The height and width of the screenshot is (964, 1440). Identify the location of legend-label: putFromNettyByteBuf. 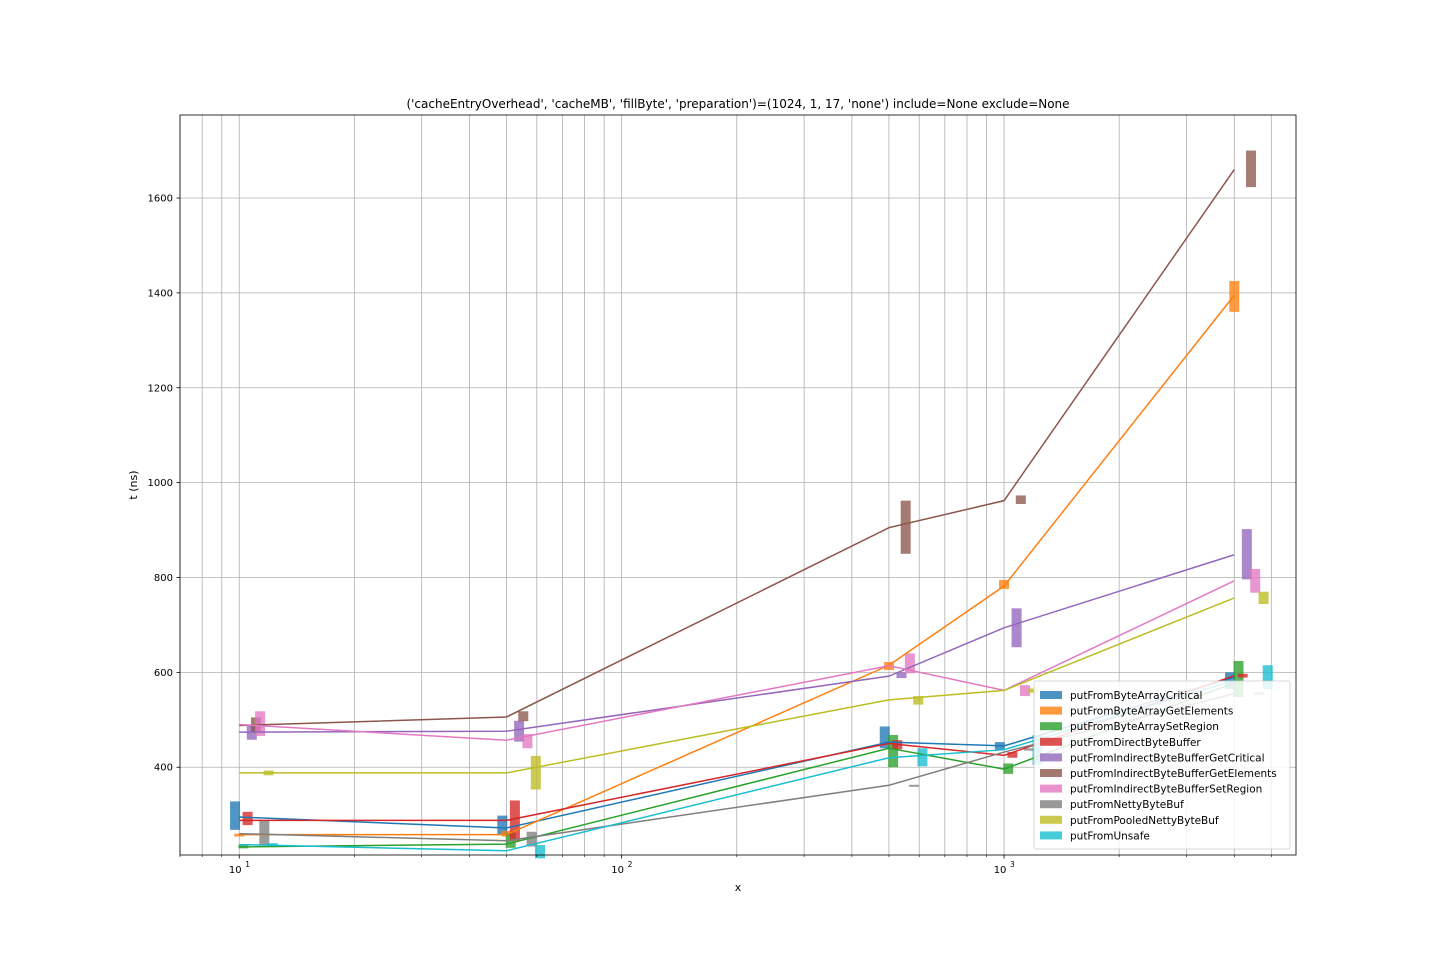
(1127, 805).